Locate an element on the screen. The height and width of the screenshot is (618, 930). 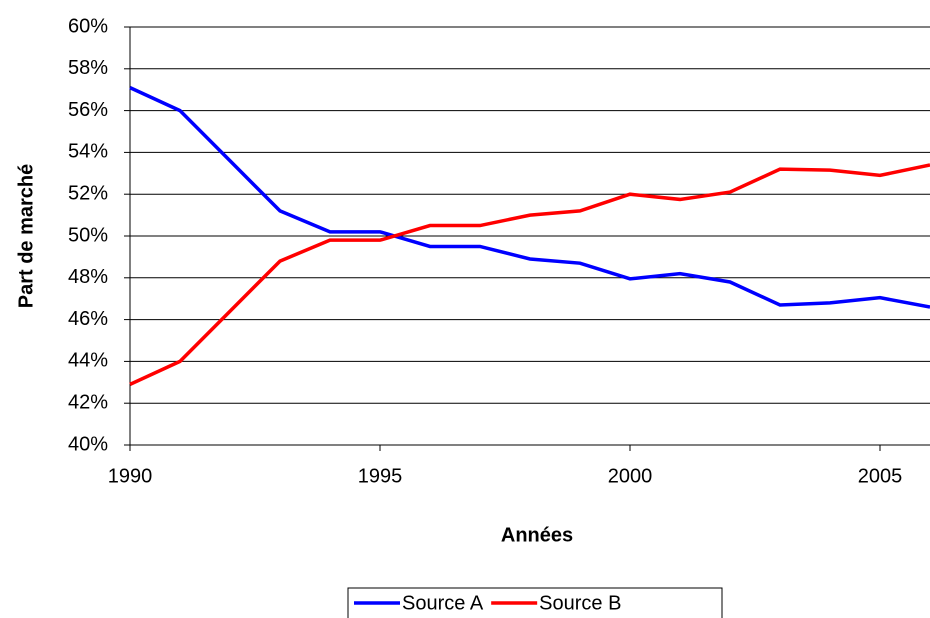
x-tick-label: 2000 is located at coordinates (630, 476).